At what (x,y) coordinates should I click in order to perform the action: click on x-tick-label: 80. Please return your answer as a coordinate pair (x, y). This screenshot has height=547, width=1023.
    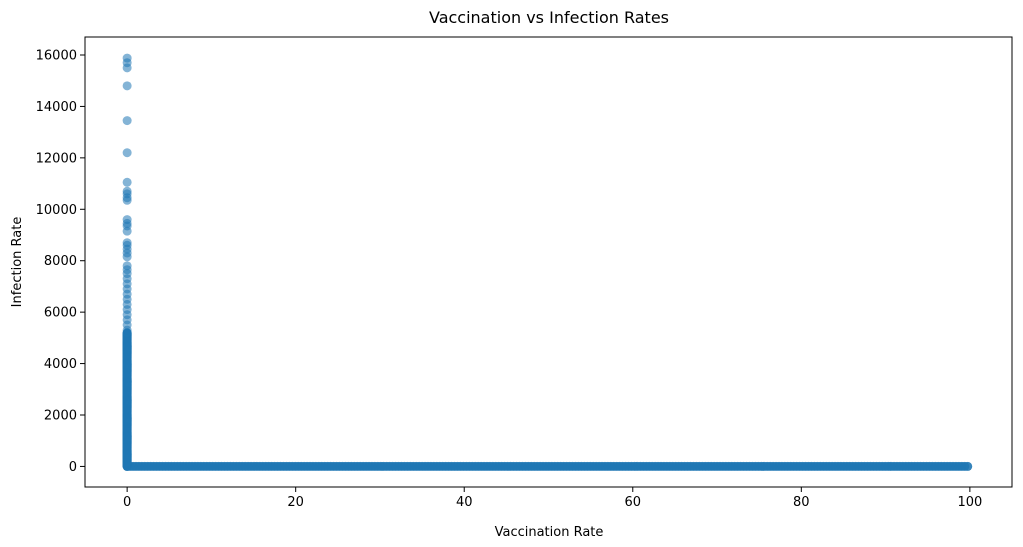
    Looking at the image, I should click on (801, 502).